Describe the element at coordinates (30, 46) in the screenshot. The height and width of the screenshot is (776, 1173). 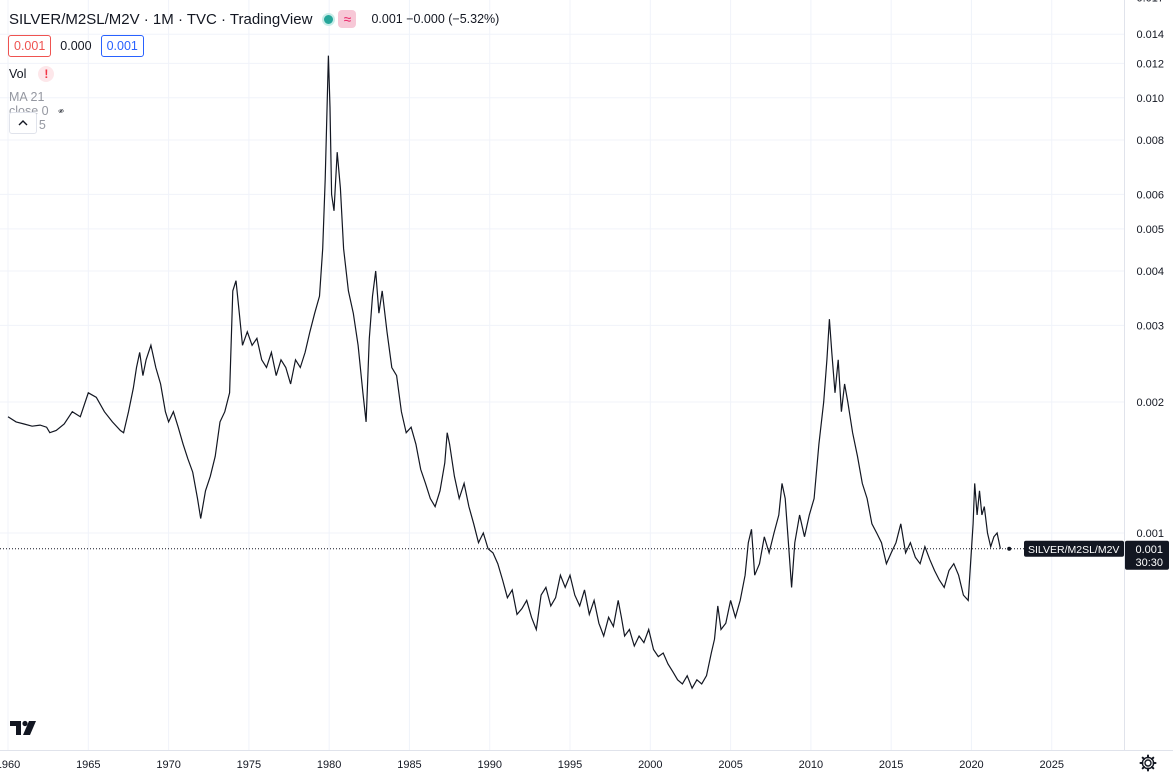
I see `bid-price: 0.001` at that location.